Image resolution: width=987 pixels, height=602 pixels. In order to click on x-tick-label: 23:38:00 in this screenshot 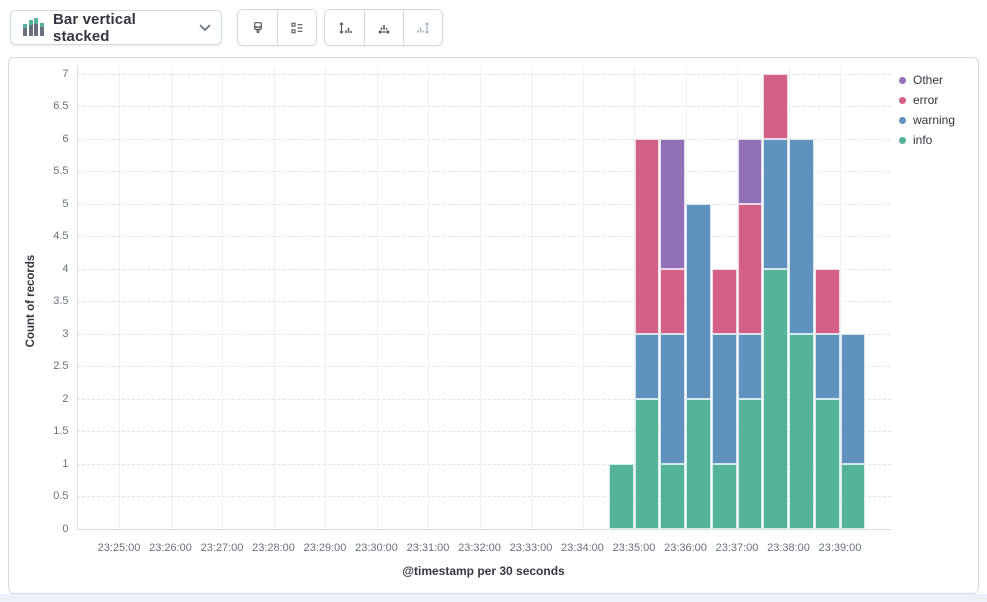, I will do `click(788, 547)`.